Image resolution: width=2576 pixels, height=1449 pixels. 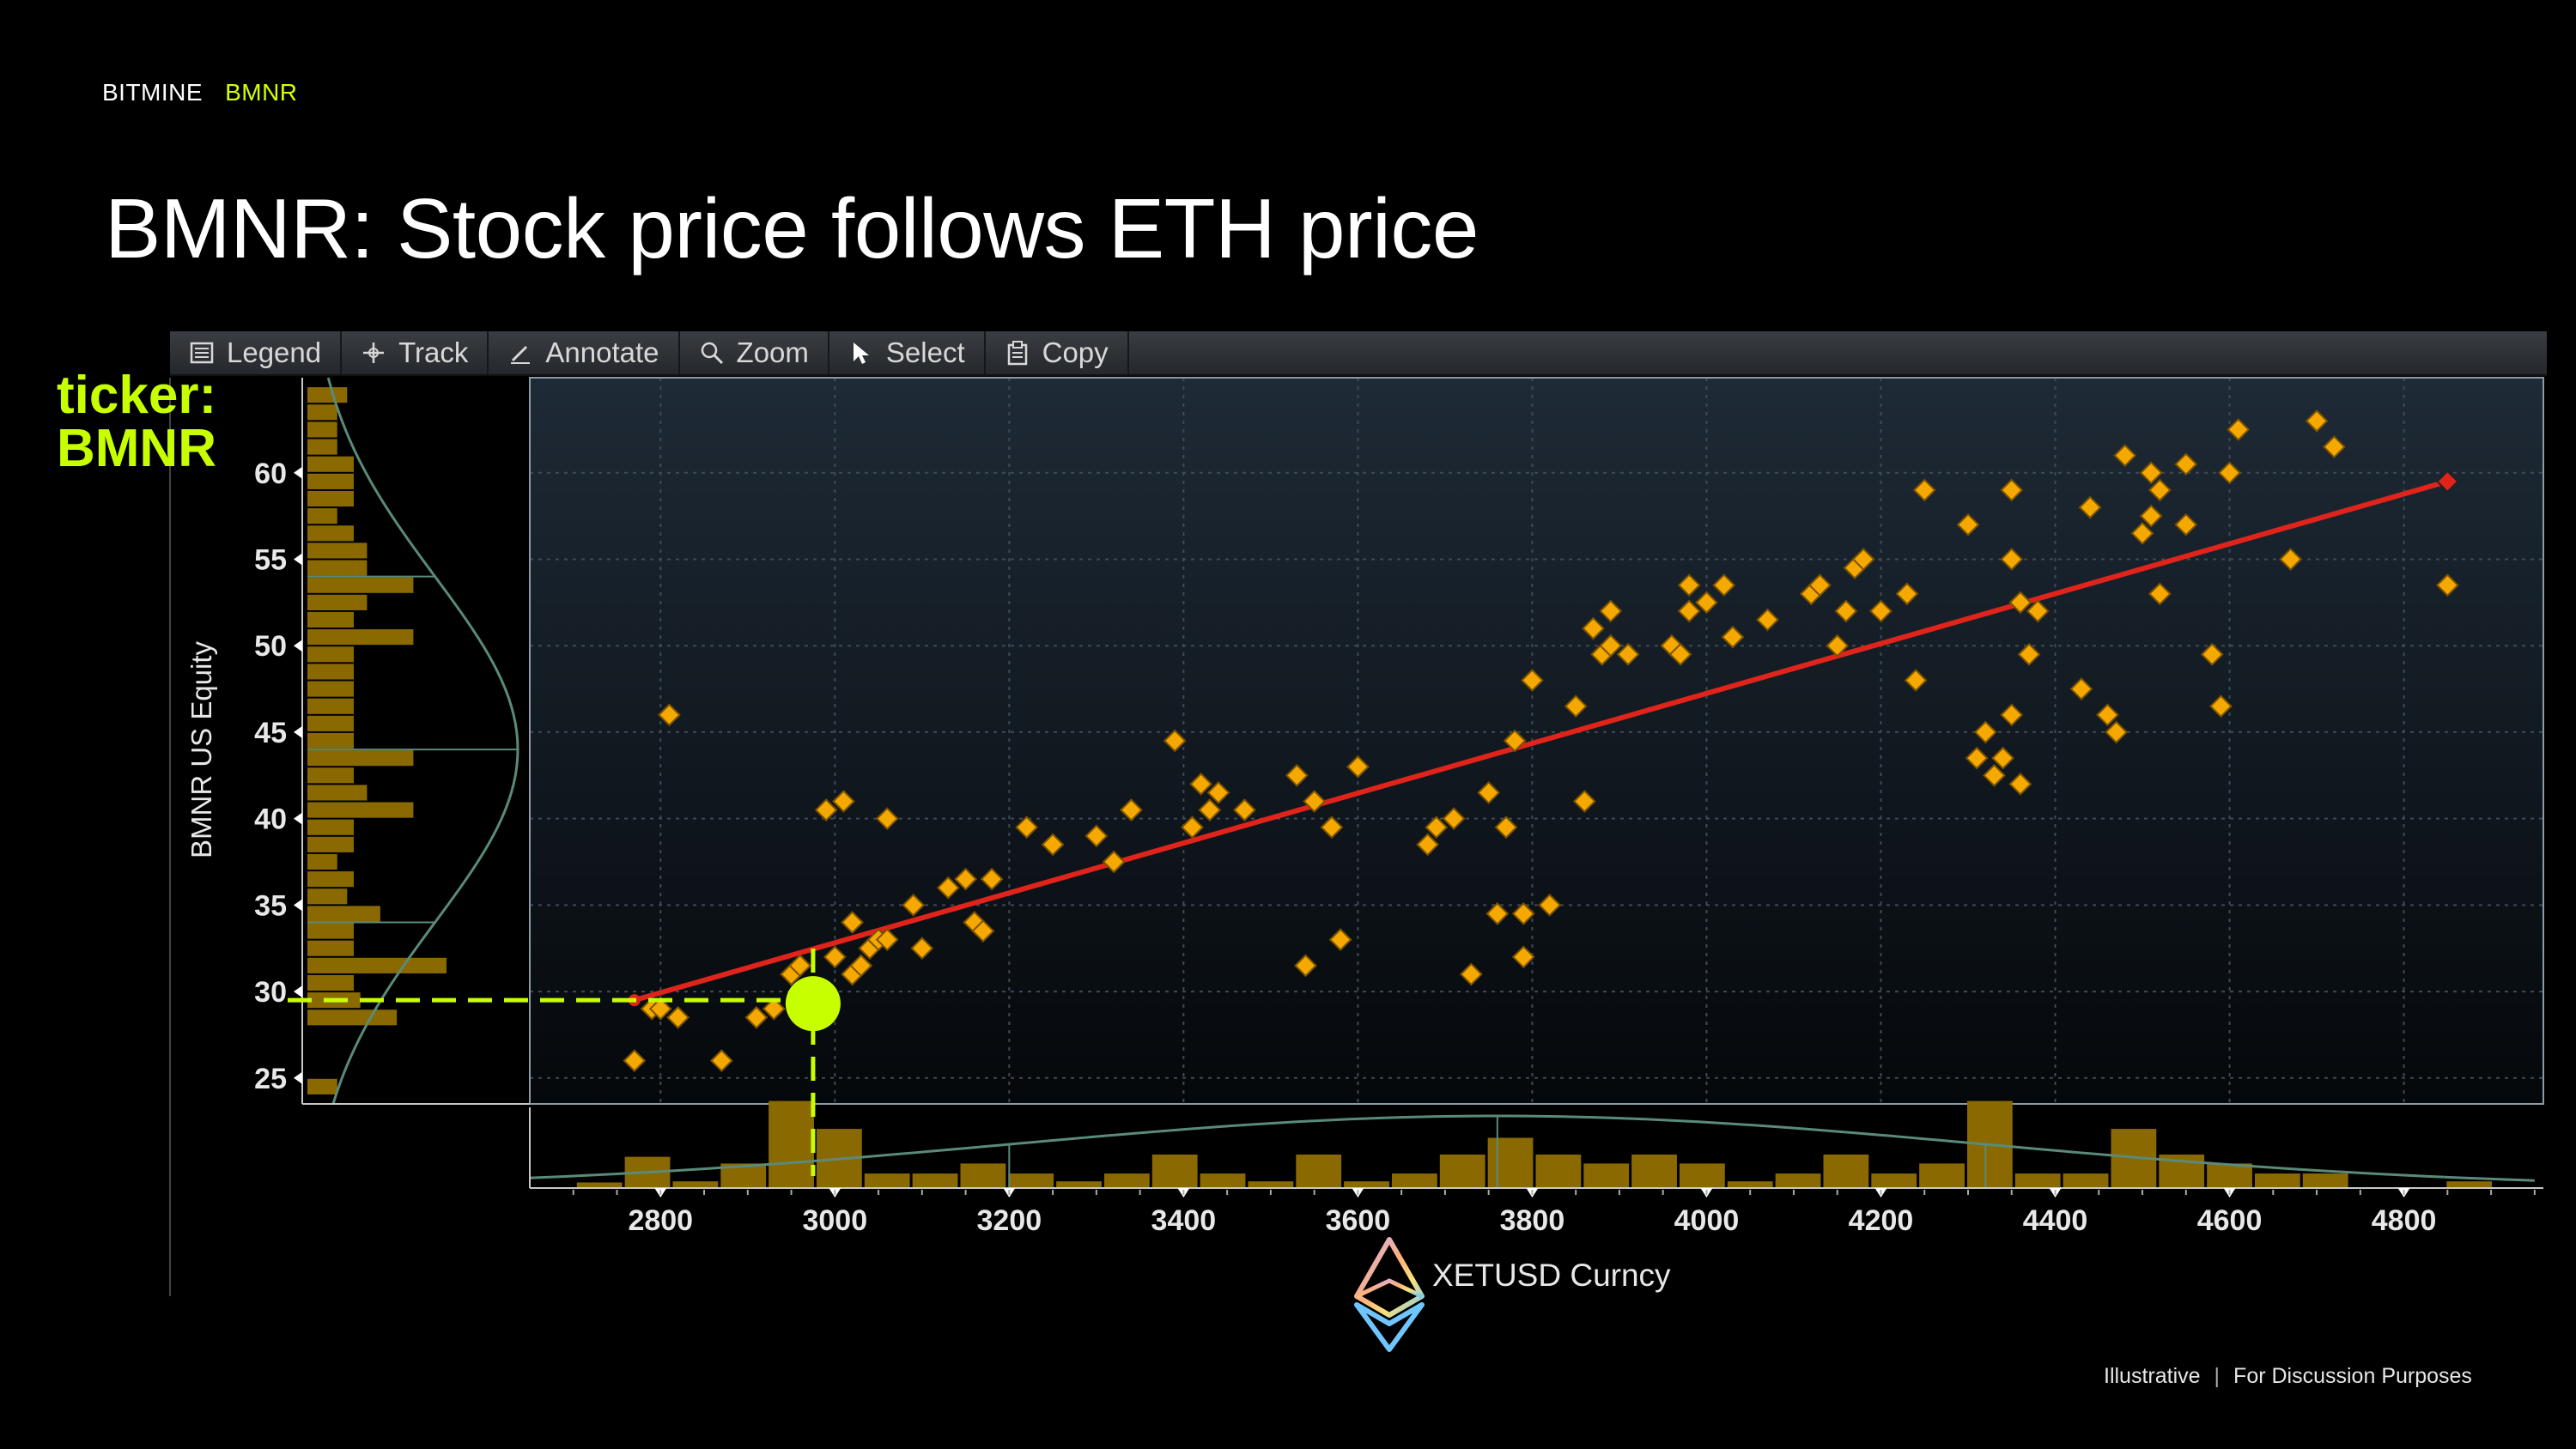 I want to click on copy-button: Copy, so click(x=1057, y=352).